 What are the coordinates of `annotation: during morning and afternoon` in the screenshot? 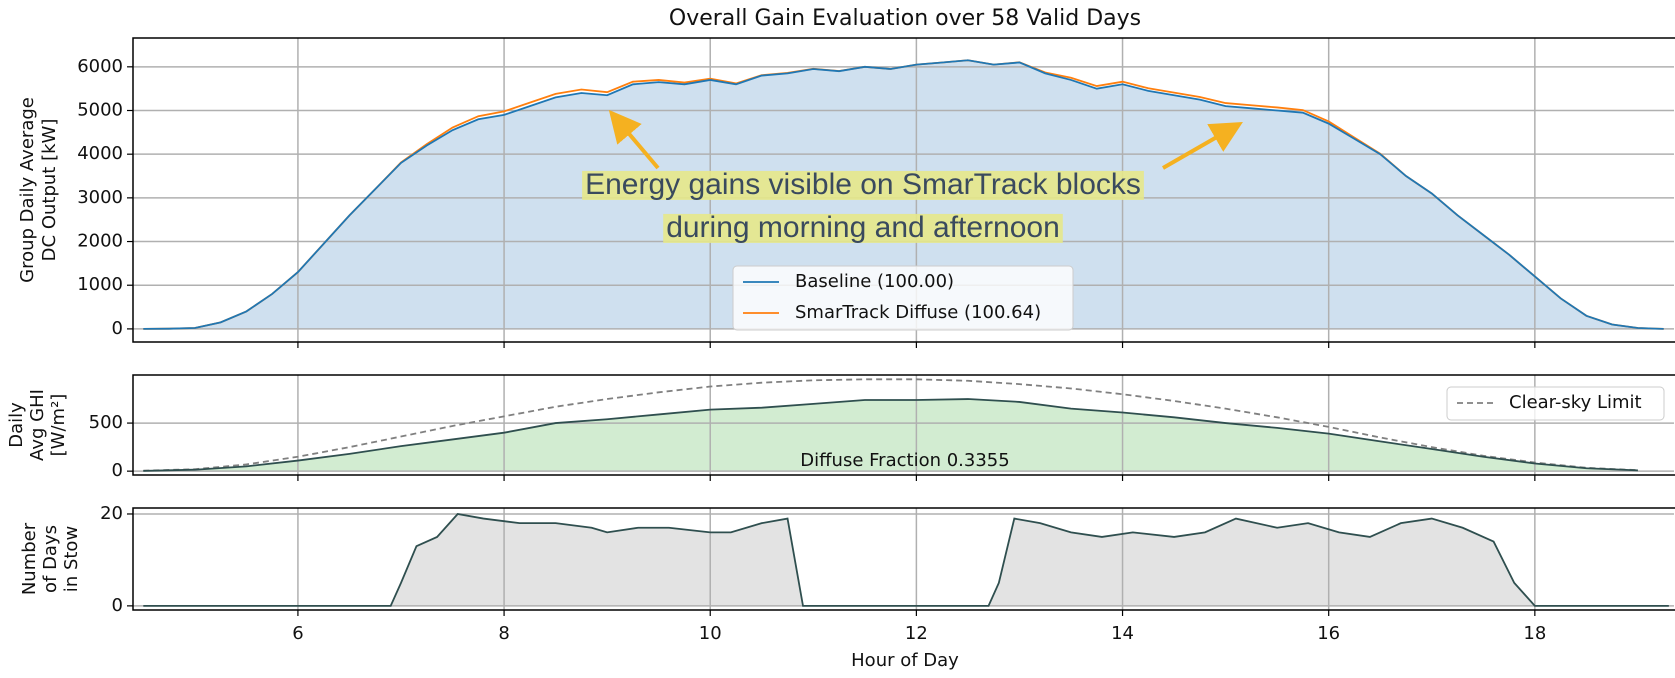 It's located at (863, 227).